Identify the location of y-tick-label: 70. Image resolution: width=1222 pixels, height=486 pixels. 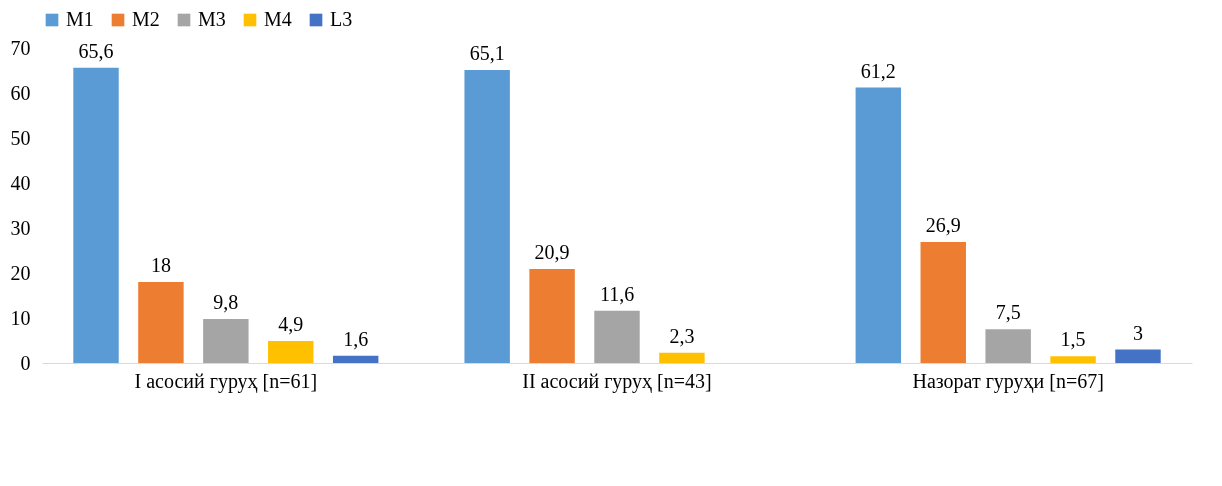
(20, 47).